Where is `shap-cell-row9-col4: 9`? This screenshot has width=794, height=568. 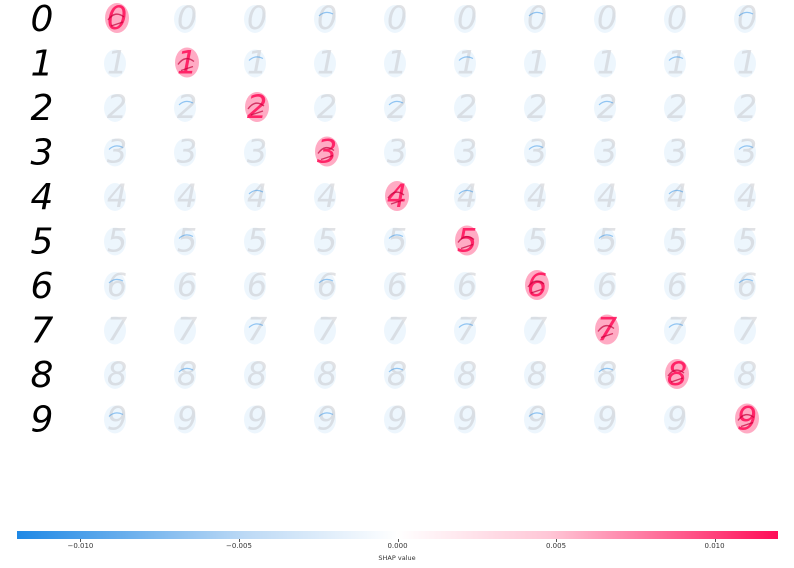 shap-cell-row9-col4: 9 is located at coordinates (395, 419).